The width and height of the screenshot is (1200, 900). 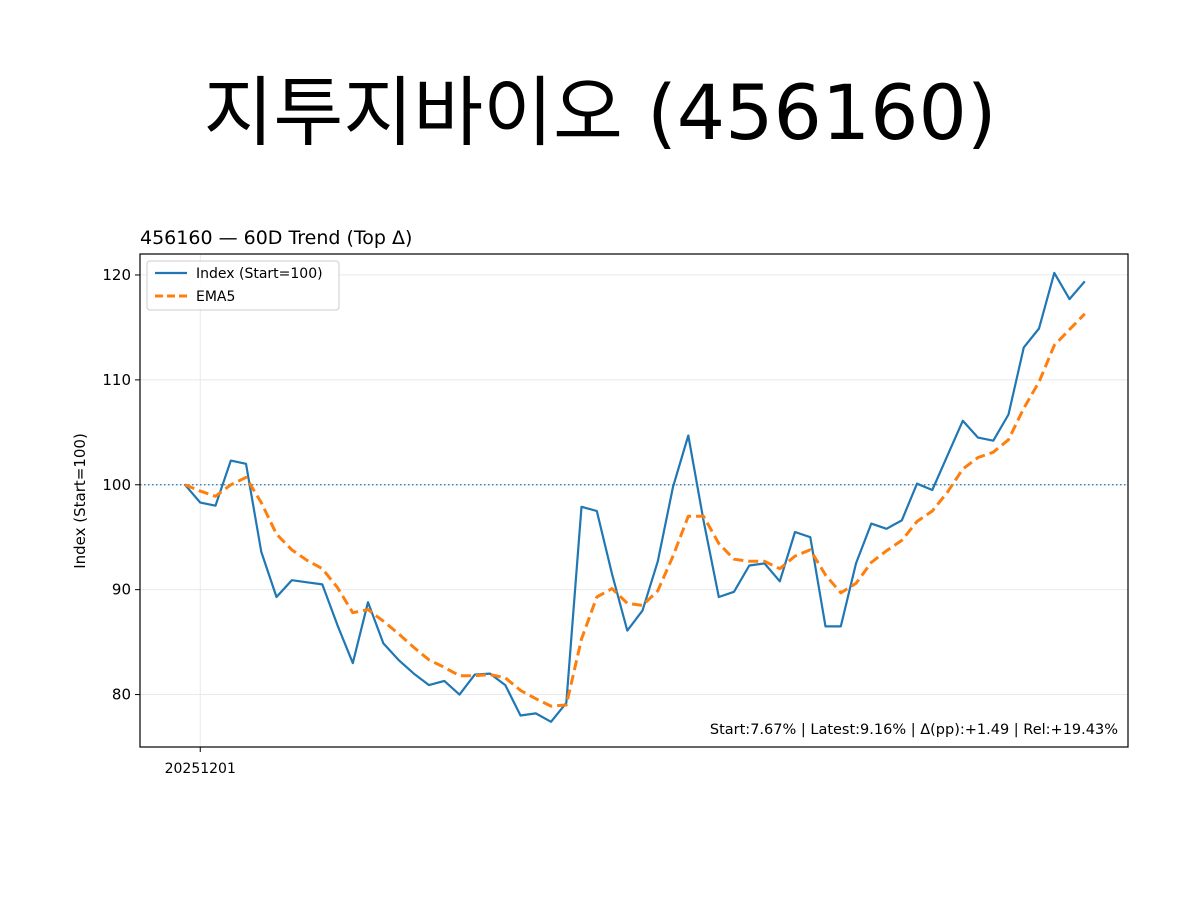 I want to click on y-axis: 80 90 100 110 120, so click(x=121, y=485).